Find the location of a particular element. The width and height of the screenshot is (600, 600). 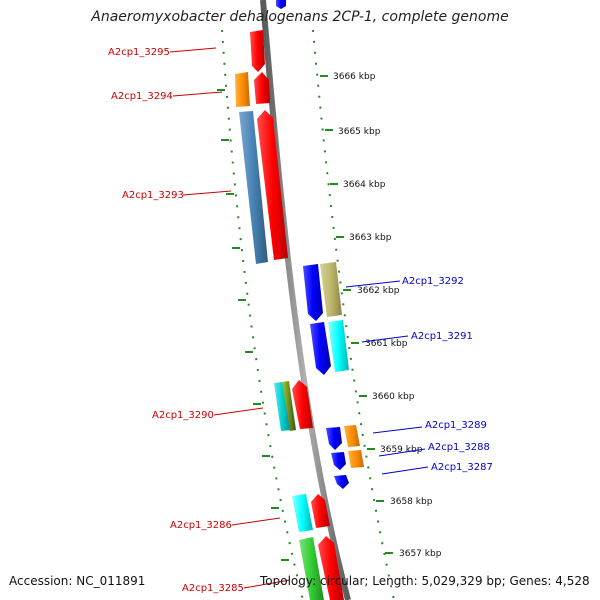

scale-label-3661: 3661 kbp is located at coordinates (386, 344).